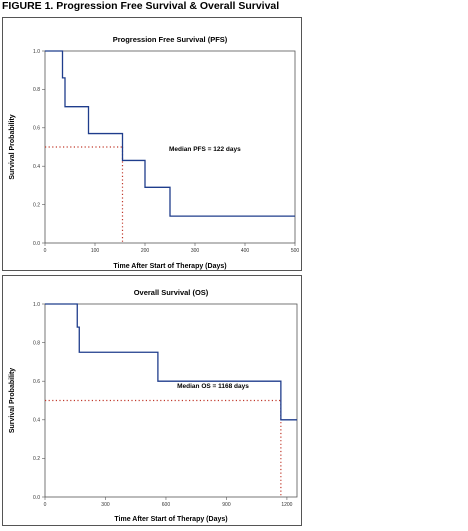 This screenshot has width=468, height=531. What do you see at coordinates (36, 167) in the screenshot?
I see `pfs-y-tick-label: 0.4` at bounding box center [36, 167].